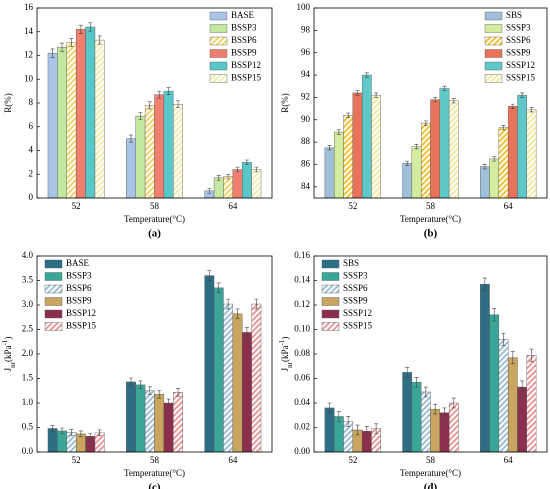  Describe the element at coordinates (29, 31) in the screenshot. I see `y-tick-label: 14` at that location.